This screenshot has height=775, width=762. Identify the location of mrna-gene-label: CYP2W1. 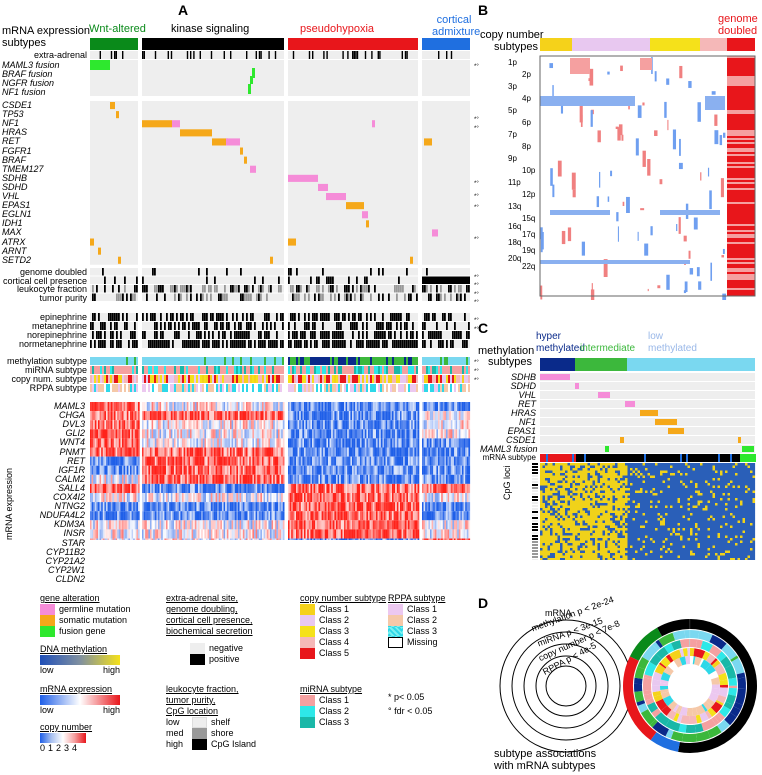
(66, 569).